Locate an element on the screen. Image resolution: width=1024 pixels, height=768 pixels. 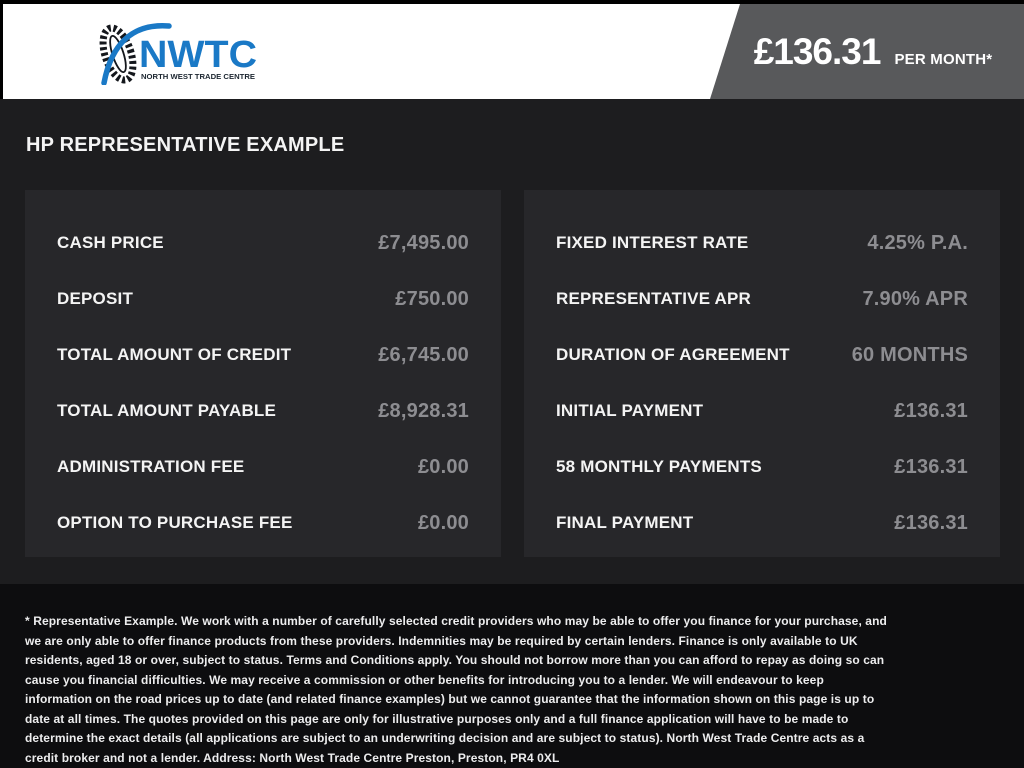
finance-row-value: 60 MONTHS is located at coordinates (909, 354).